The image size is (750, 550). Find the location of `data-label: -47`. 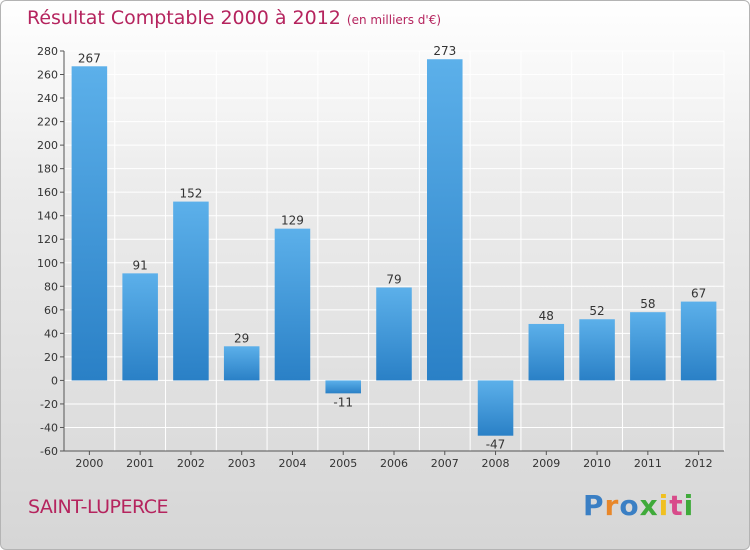

data-label: -47 is located at coordinates (496, 445).